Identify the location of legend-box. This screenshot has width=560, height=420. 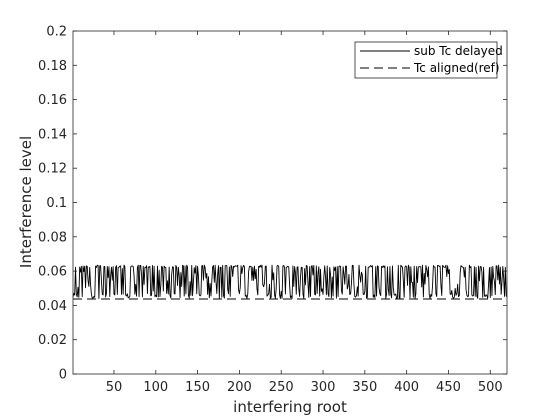
(426, 60).